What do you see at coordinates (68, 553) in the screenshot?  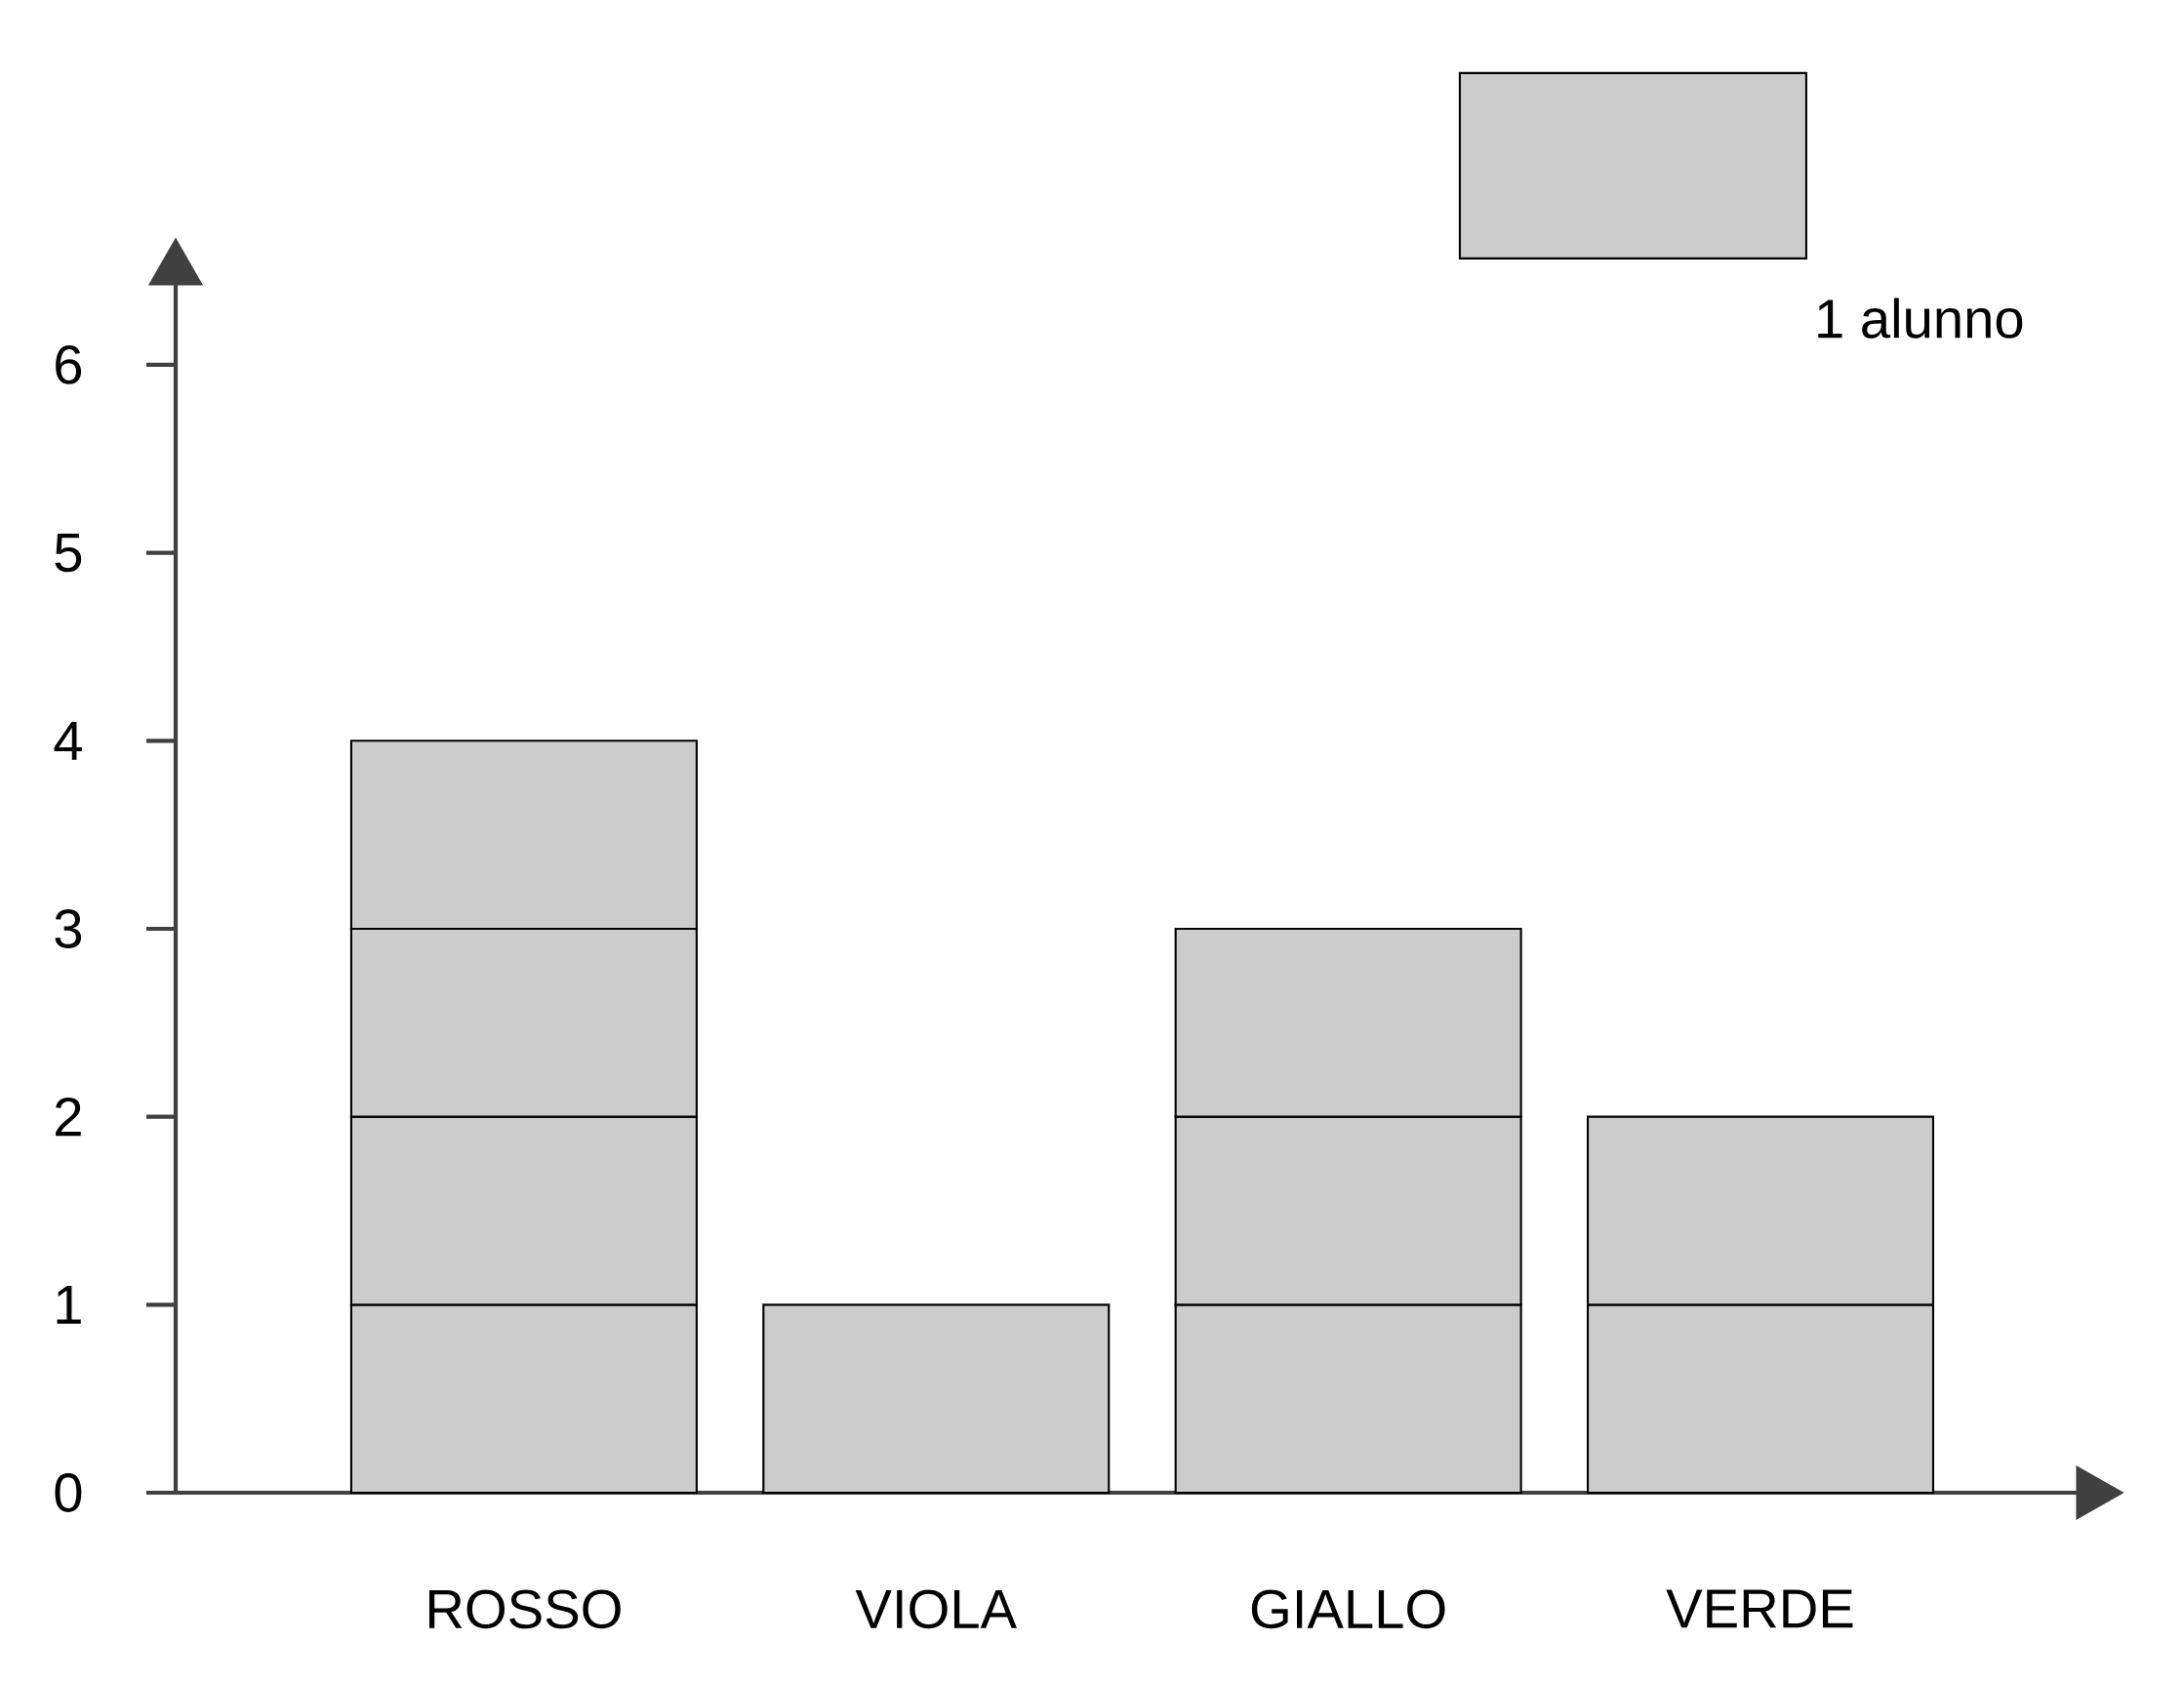 I see `y-tick-label: 5` at bounding box center [68, 553].